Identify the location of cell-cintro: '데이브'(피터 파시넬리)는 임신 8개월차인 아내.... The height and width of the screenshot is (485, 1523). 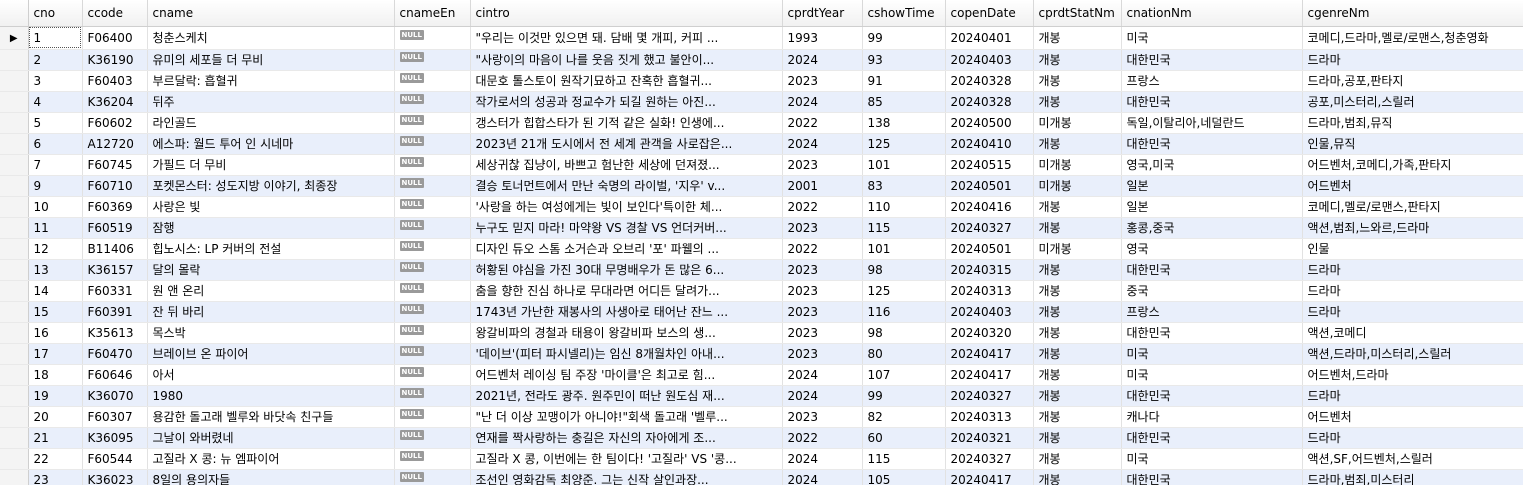
(626, 354).